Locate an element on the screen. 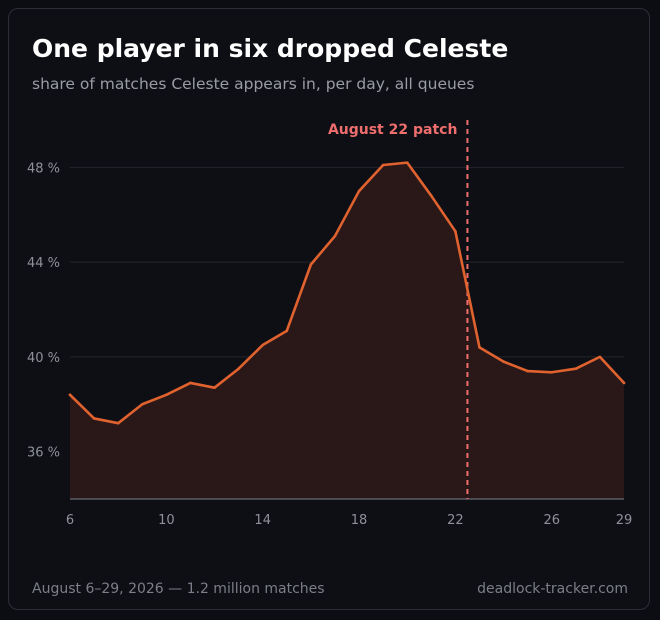 Image resolution: width=660 pixels, height=620 pixels. y-tick-label-36: 36 % is located at coordinates (43, 453).